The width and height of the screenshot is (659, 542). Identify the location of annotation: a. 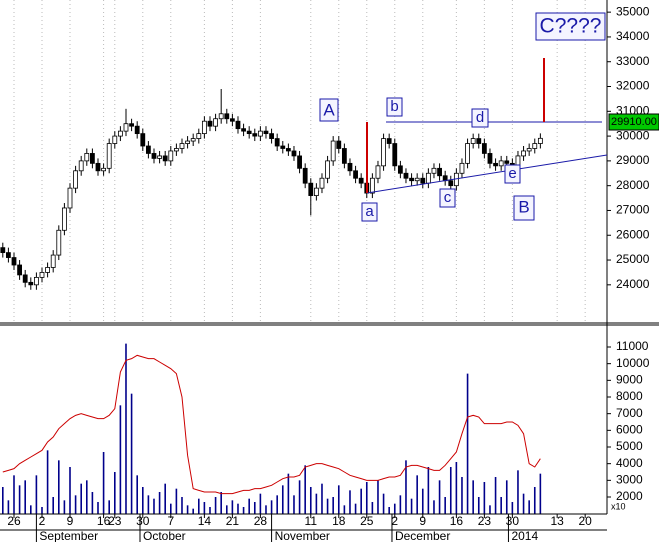
(369, 211).